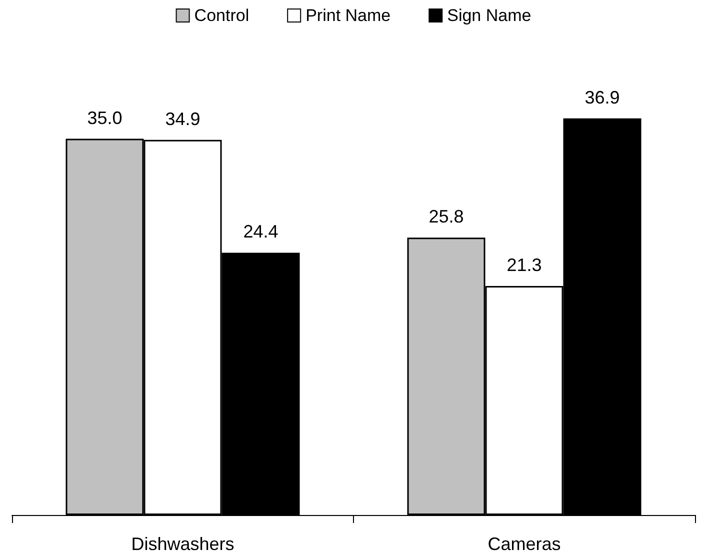 The height and width of the screenshot is (555, 707). What do you see at coordinates (446, 216) in the screenshot?
I see `data-label: 25.8` at bounding box center [446, 216].